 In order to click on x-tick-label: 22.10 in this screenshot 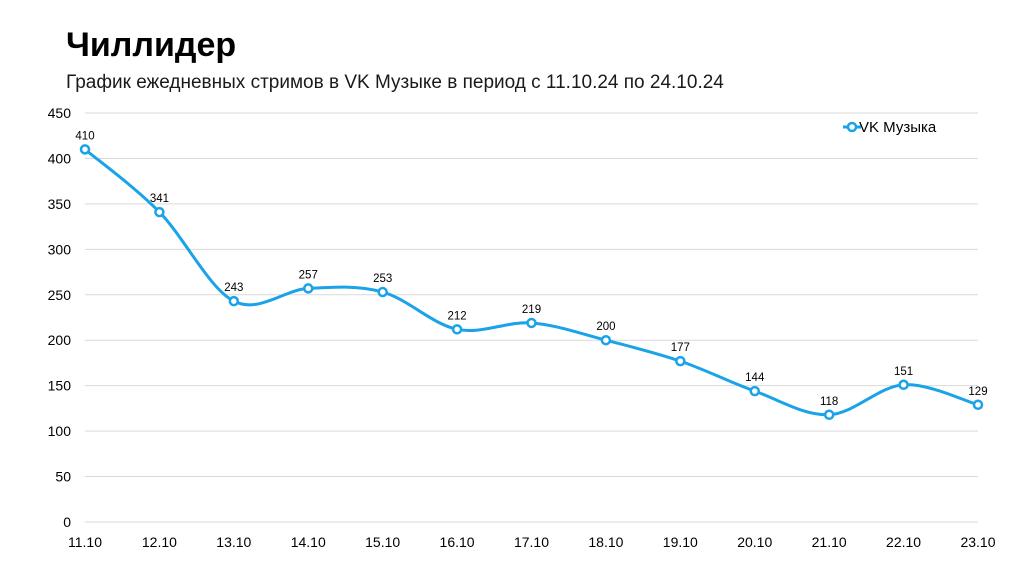, I will do `click(903, 542)`.